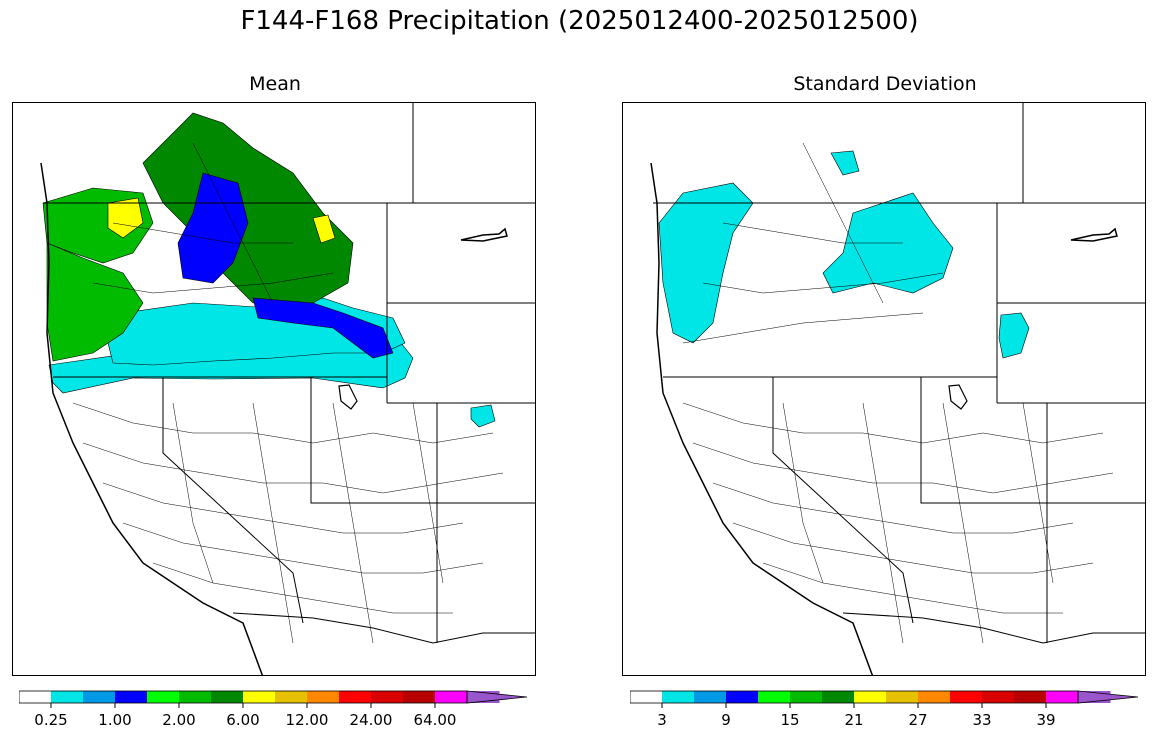  I want to click on region-central-washington, so click(213, 228).